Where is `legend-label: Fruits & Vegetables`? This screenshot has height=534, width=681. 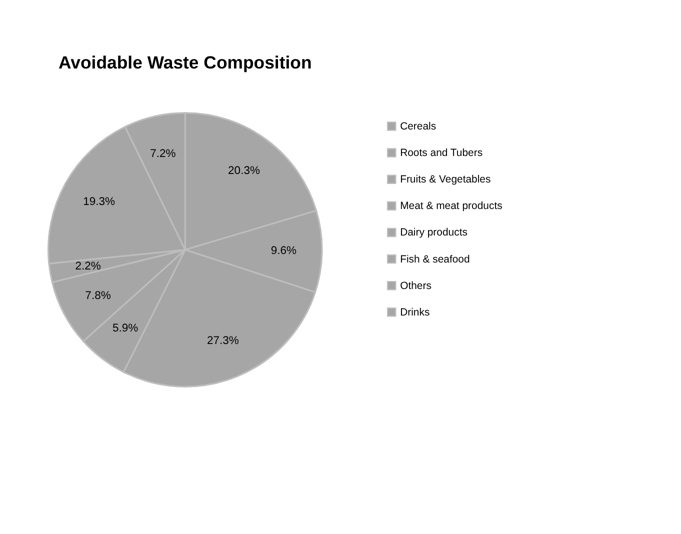
legend-label: Fruits & Vegetables is located at coordinates (445, 180).